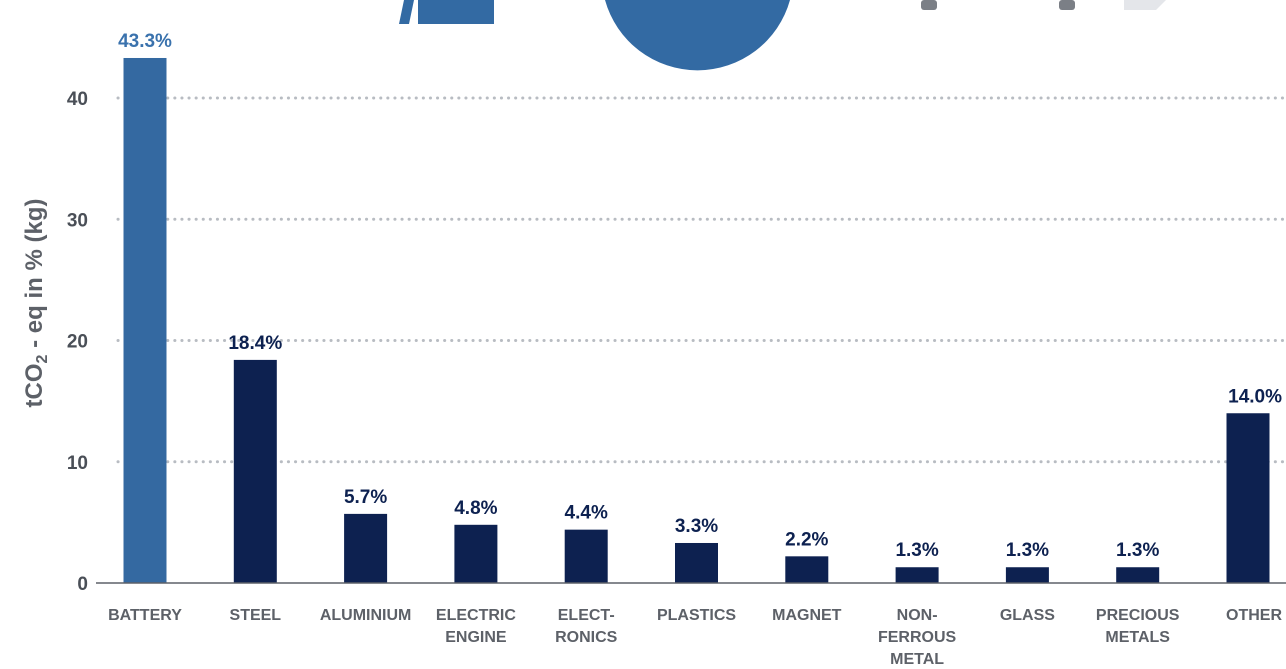 The height and width of the screenshot is (669, 1286). I want to click on y-tick-label: 10, so click(77, 463).